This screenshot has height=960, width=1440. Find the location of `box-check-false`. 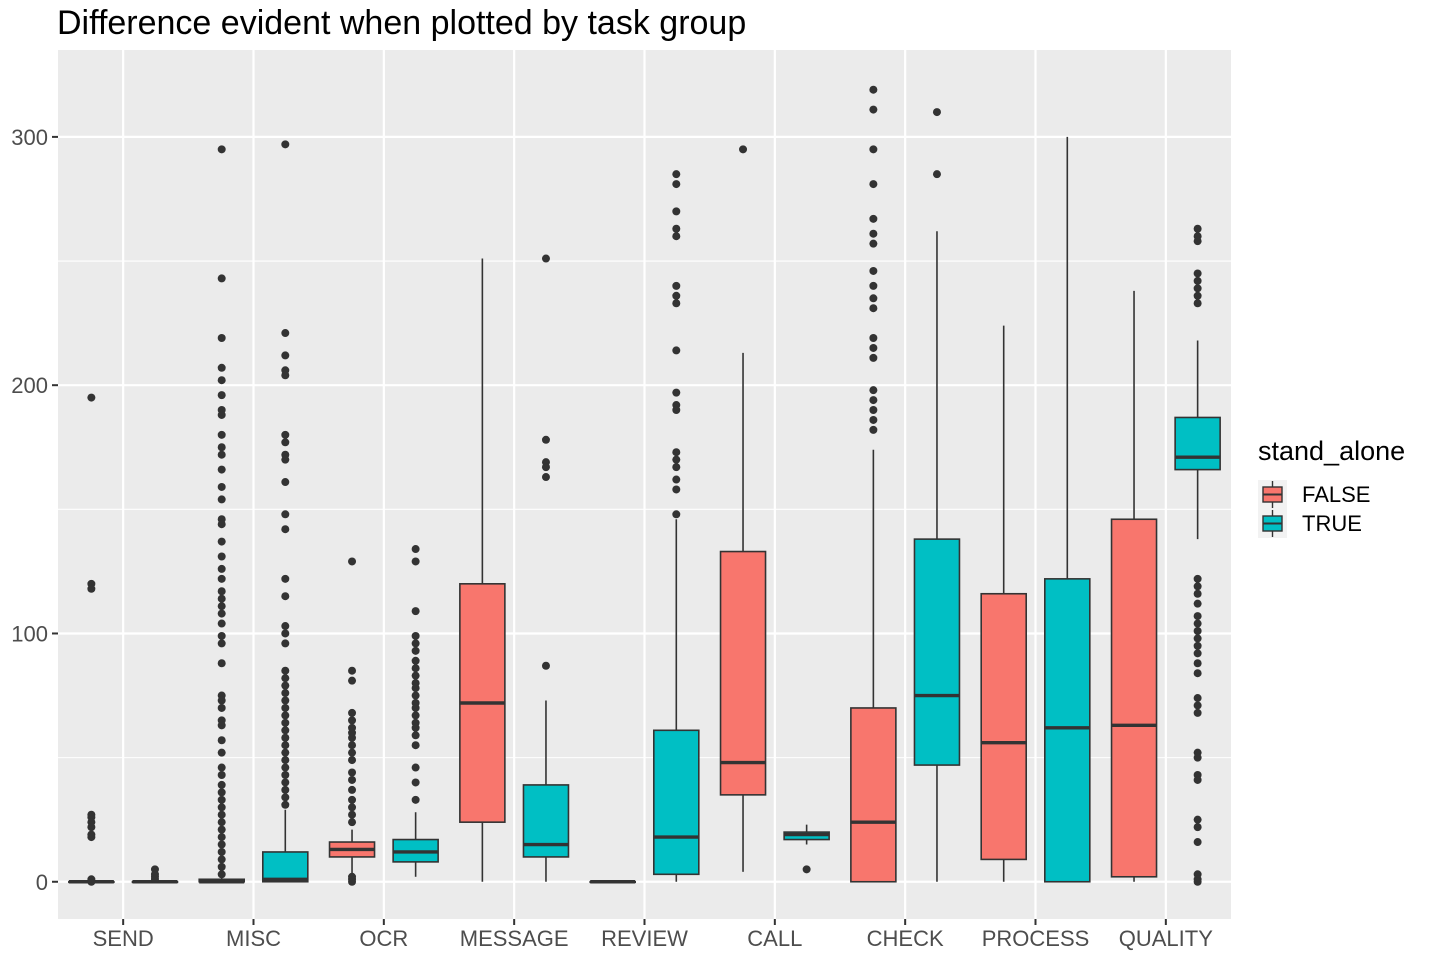

box-check-false is located at coordinates (873, 484).